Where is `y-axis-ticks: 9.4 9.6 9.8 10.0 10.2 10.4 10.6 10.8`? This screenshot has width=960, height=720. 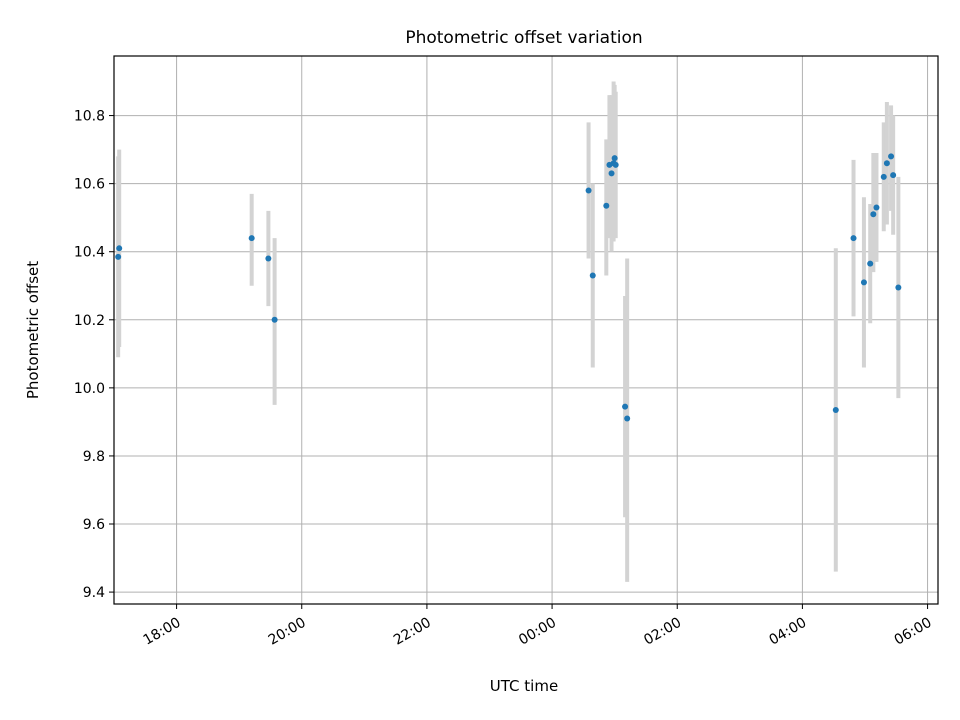 y-axis-ticks: 9.4 9.6 9.8 10.0 10.2 10.4 10.6 10.8 is located at coordinates (94, 355).